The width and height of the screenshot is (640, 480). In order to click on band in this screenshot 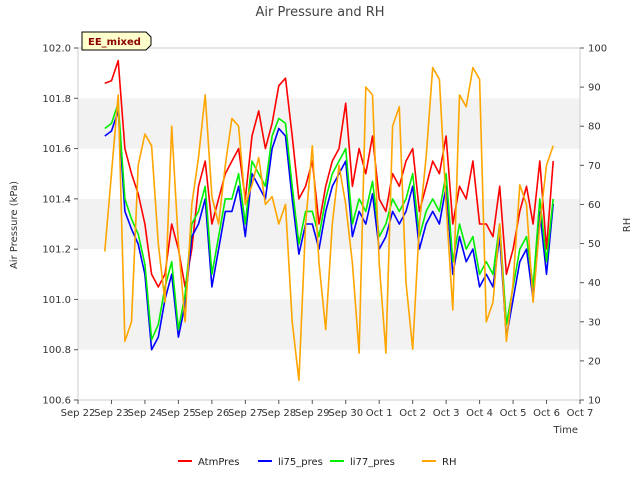, I will do `click(329, 123)`.